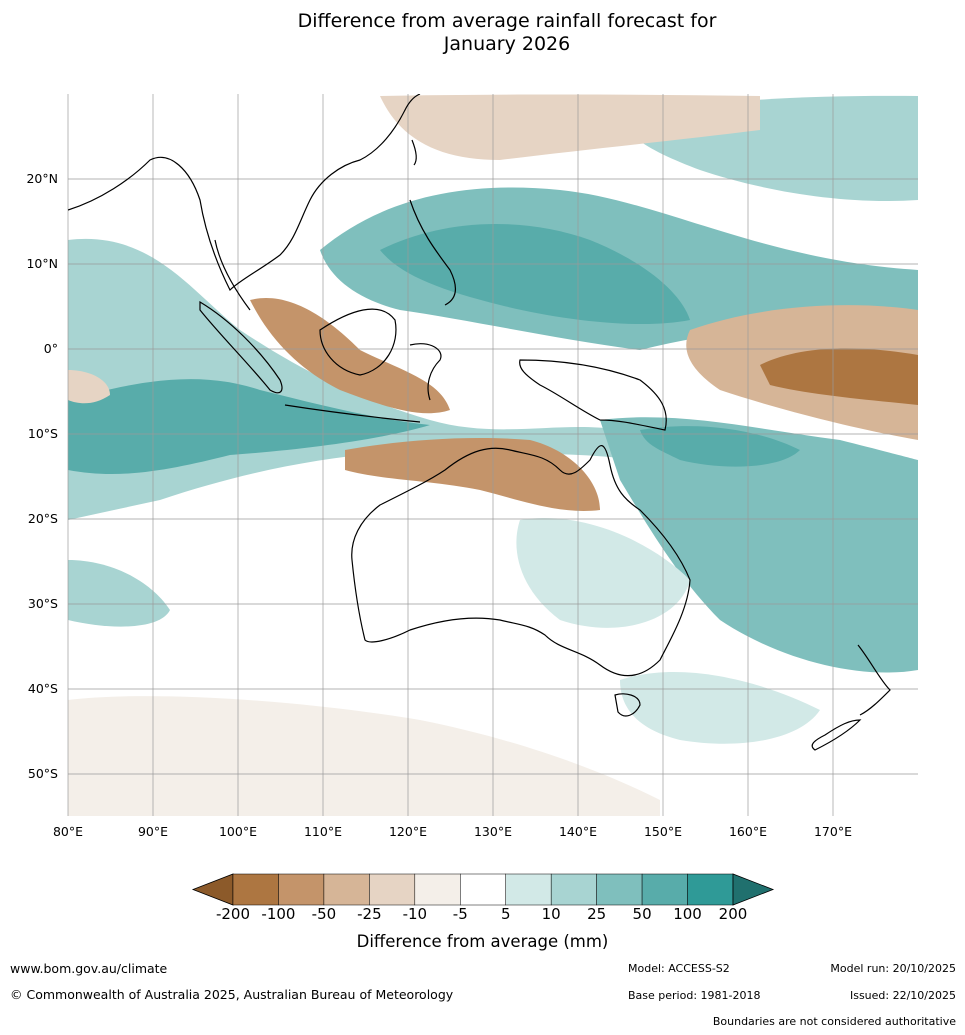 Image resolution: width=965 pixels, height=1035 pixels. Describe the element at coordinates (364, 756) in the screenshot. I see `dry-region-southern-ocean` at that location.